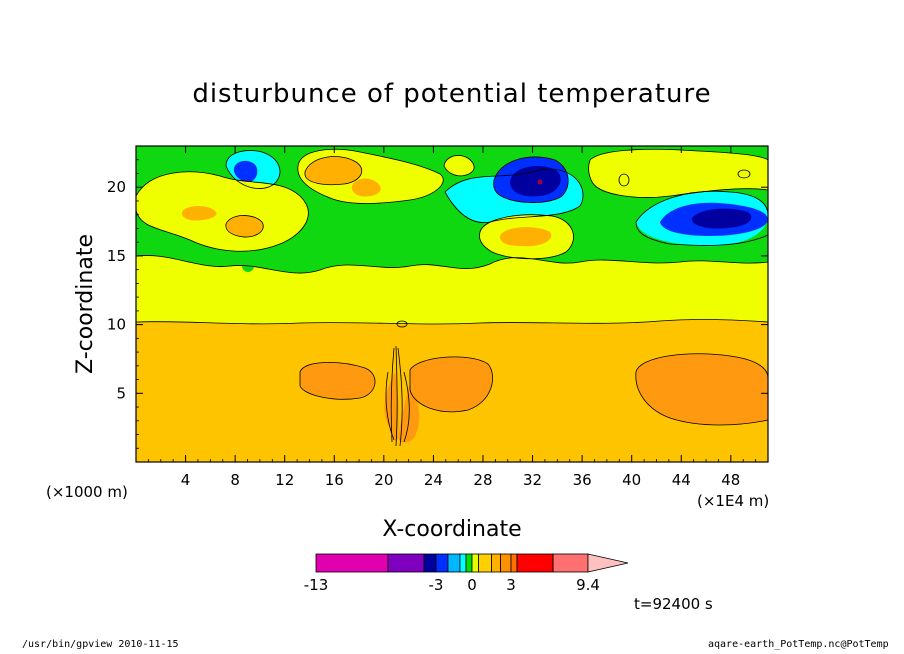 The height and width of the screenshot is (654, 904). Describe the element at coordinates (532, 480) in the screenshot. I see `x-tick-label: 32` at that location.